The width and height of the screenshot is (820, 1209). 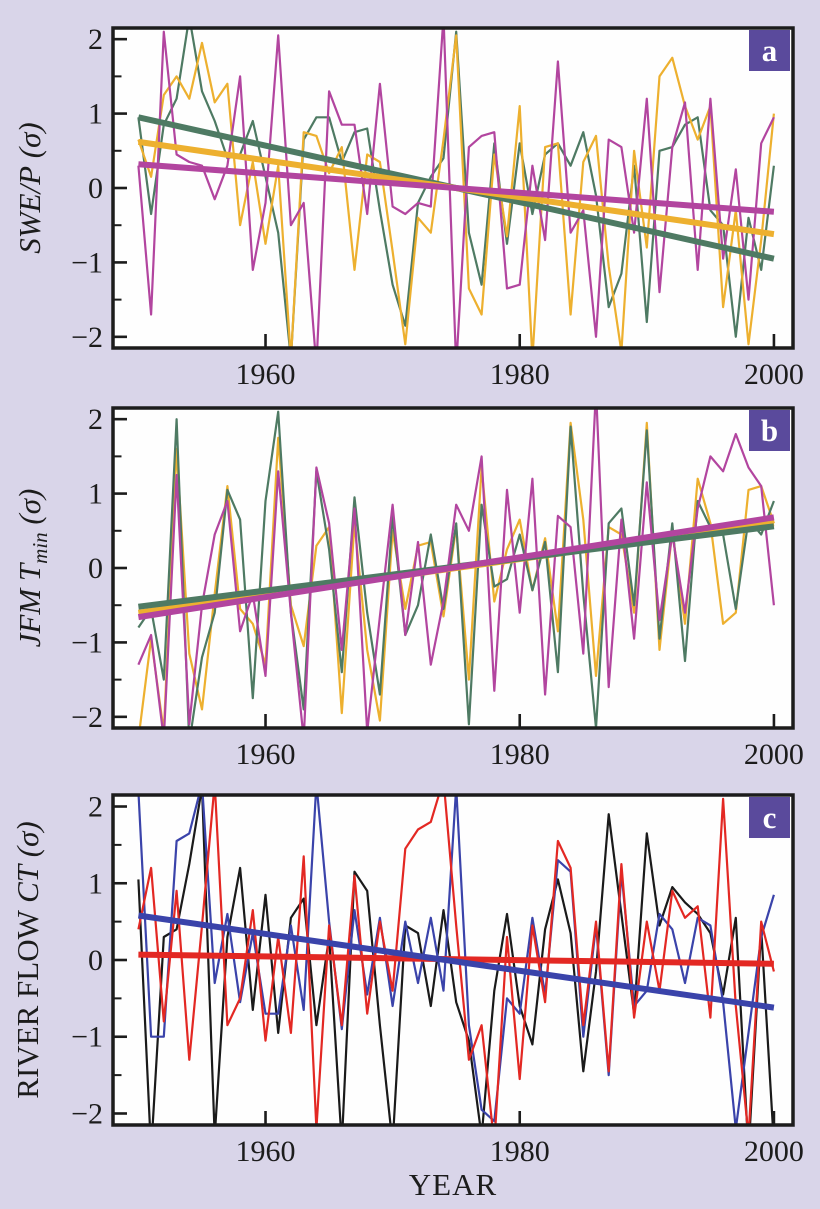 I want to click on x-axis-title: YEAR, so click(x=453, y=1184).